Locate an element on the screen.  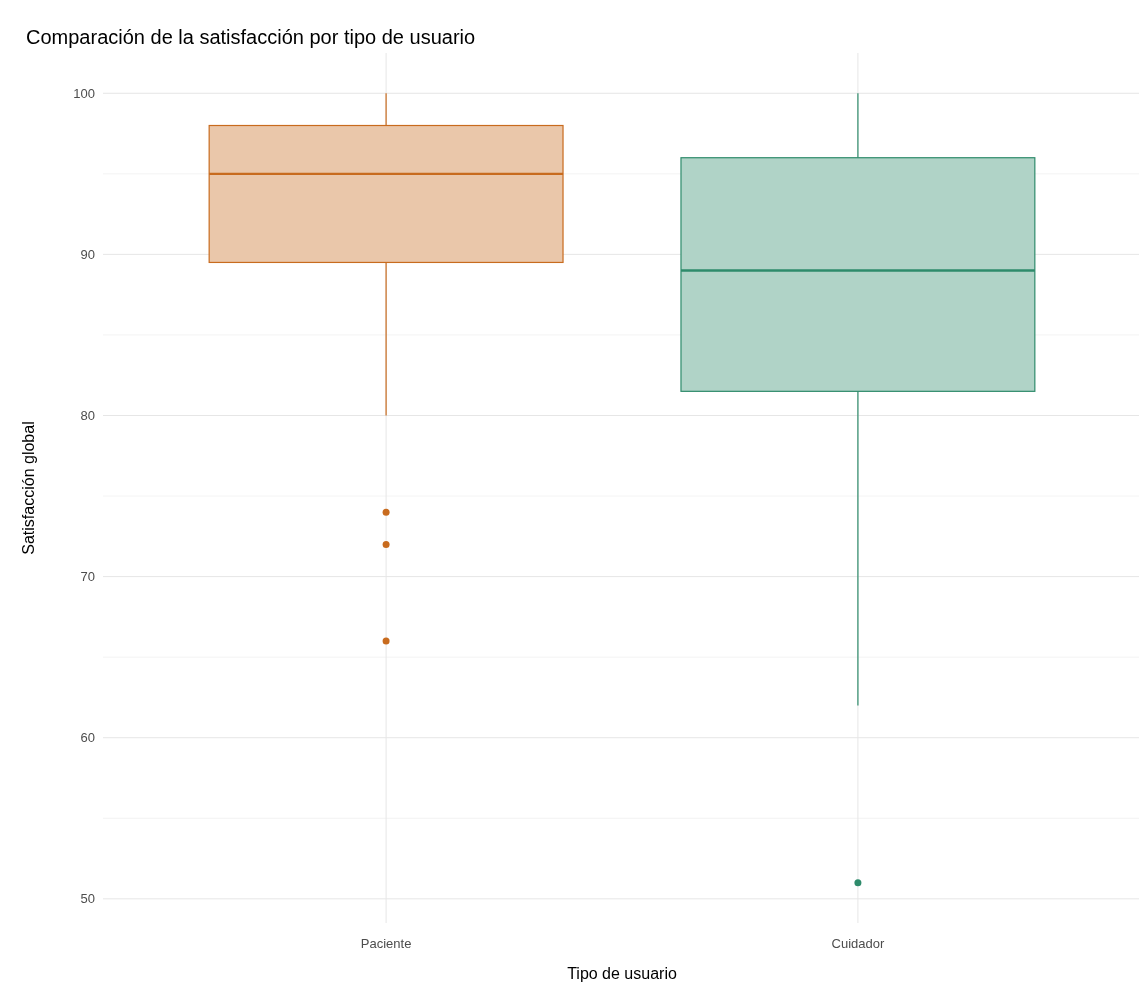
x-tick-label: Cuidador is located at coordinates (858, 943).